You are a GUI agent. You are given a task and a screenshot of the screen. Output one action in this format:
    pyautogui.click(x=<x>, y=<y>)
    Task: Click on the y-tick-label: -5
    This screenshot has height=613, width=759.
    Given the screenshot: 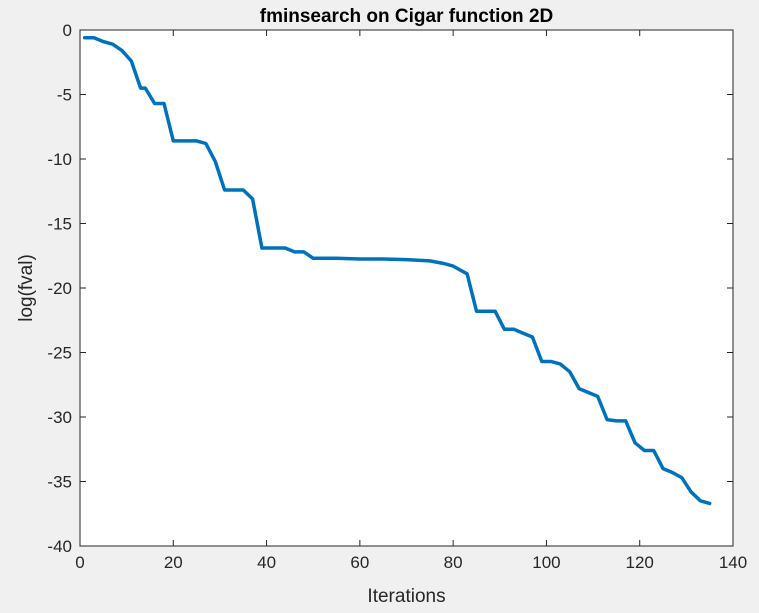 What is the action you would take?
    pyautogui.click(x=64, y=95)
    